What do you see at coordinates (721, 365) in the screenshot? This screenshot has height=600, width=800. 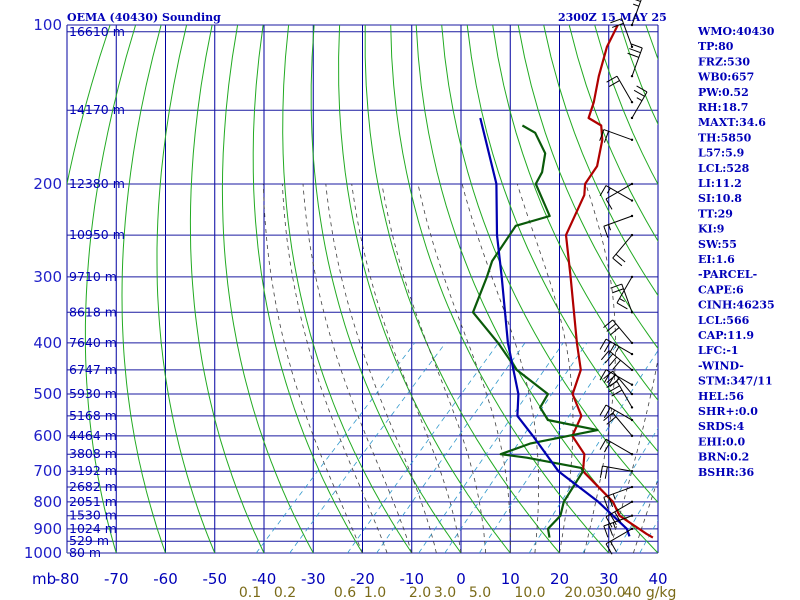 I see `index-line: -WIND-` at bounding box center [721, 365].